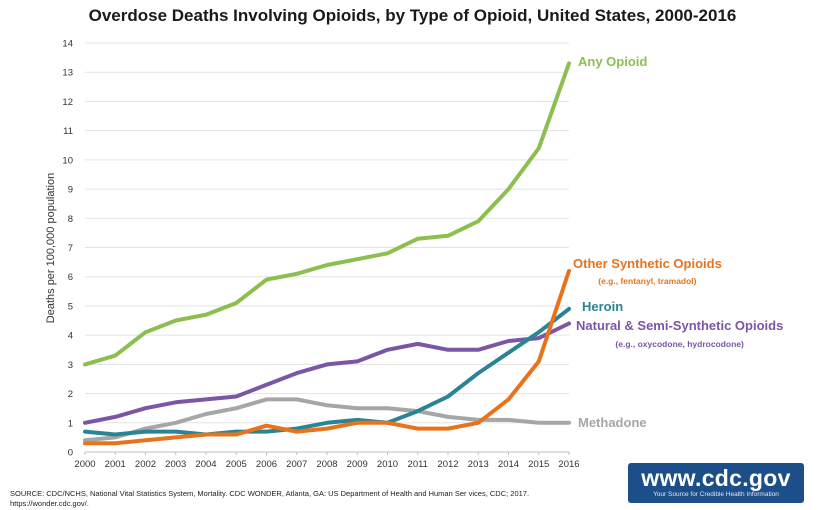 This screenshot has height=510, width=825. Describe the element at coordinates (70, 336) in the screenshot. I see `y-tick-label: 4` at that location.